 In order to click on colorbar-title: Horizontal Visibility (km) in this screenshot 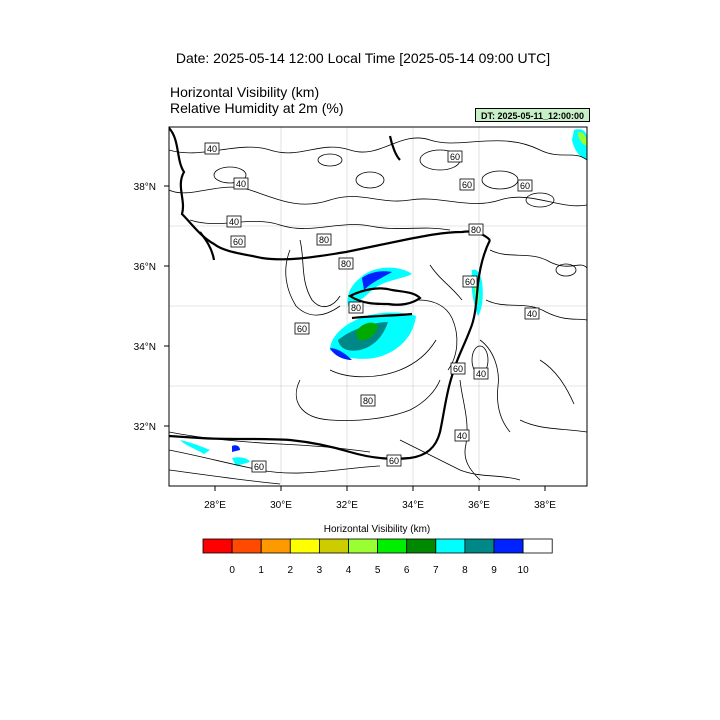, I will do `click(377, 529)`.